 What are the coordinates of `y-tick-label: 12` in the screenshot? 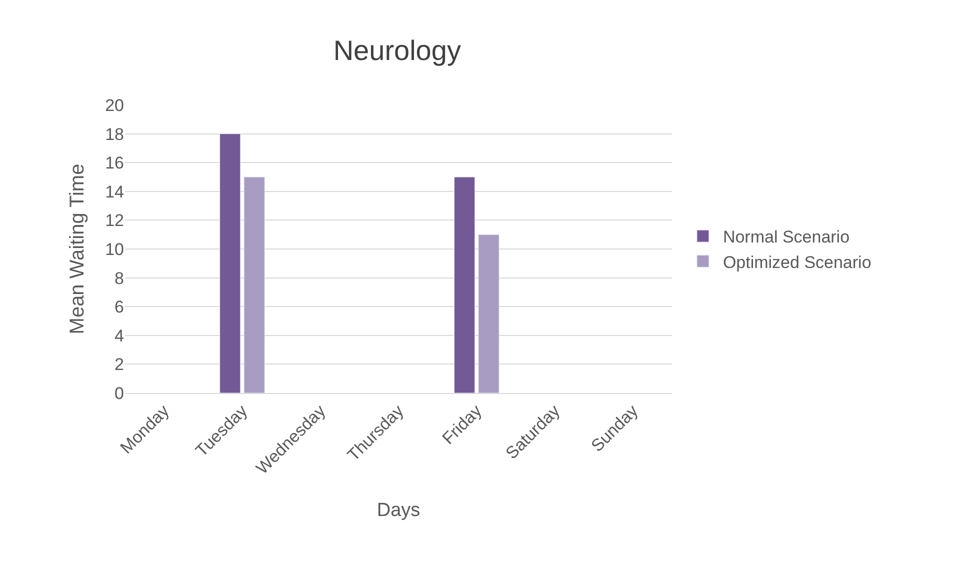 It's located at (114, 220).